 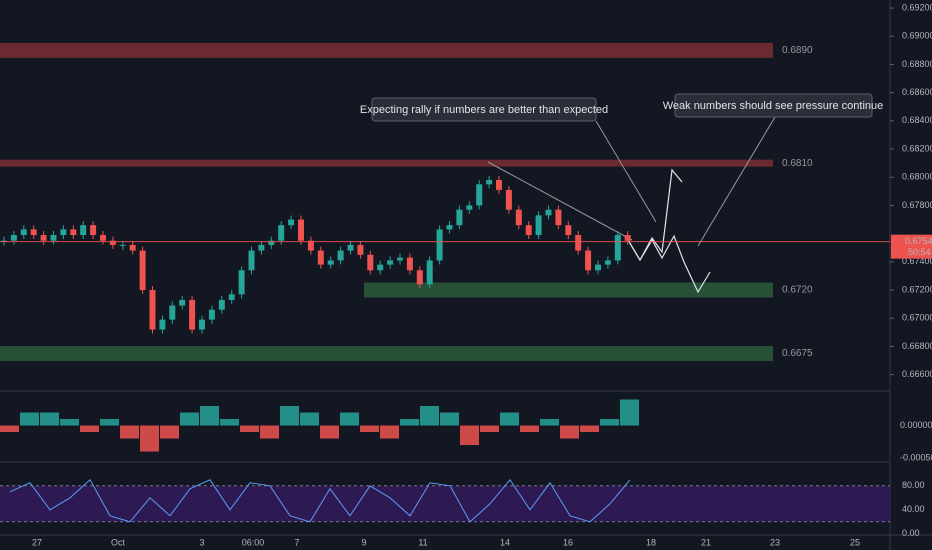 What do you see at coordinates (775, 542) in the screenshot?
I see `x-tick-label: 23` at bounding box center [775, 542].